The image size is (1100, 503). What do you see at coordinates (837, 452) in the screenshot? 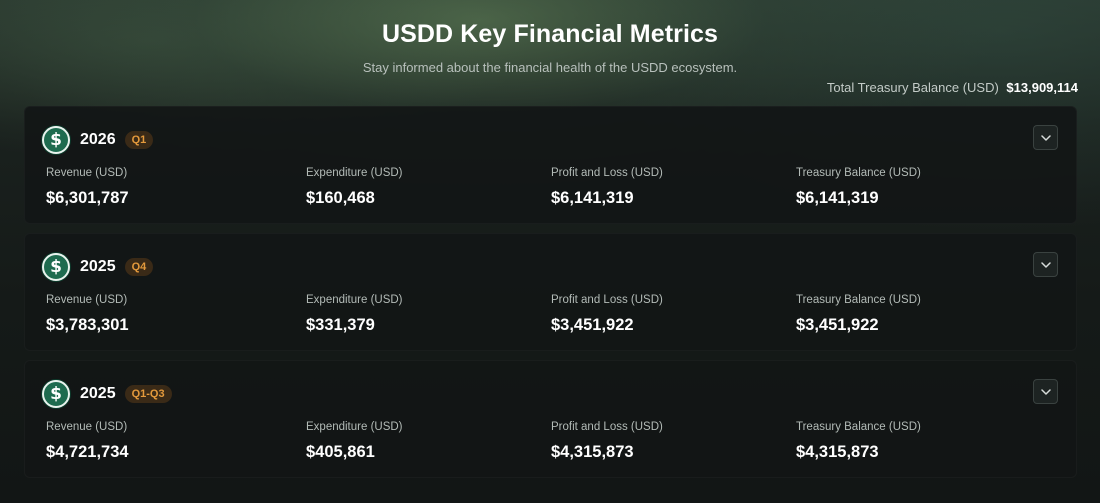
I see `treasury-value: $4,315,873` at bounding box center [837, 452].